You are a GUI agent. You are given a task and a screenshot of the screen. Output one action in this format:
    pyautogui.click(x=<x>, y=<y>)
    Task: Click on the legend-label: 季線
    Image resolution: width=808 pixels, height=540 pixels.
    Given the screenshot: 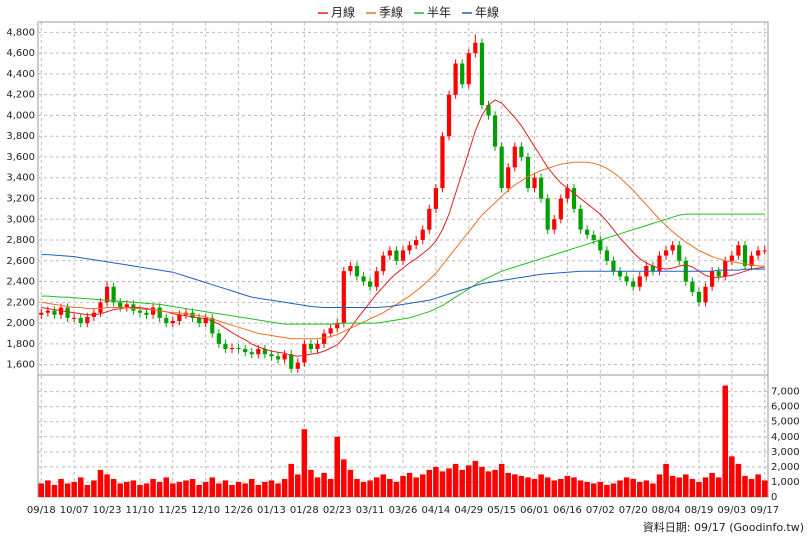 What is the action you would take?
    pyautogui.click(x=391, y=12)
    